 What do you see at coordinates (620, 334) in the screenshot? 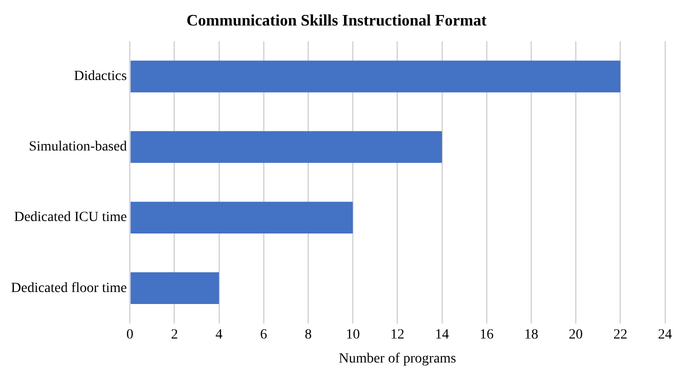
I see `x-tick-label: 22` at bounding box center [620, 334].